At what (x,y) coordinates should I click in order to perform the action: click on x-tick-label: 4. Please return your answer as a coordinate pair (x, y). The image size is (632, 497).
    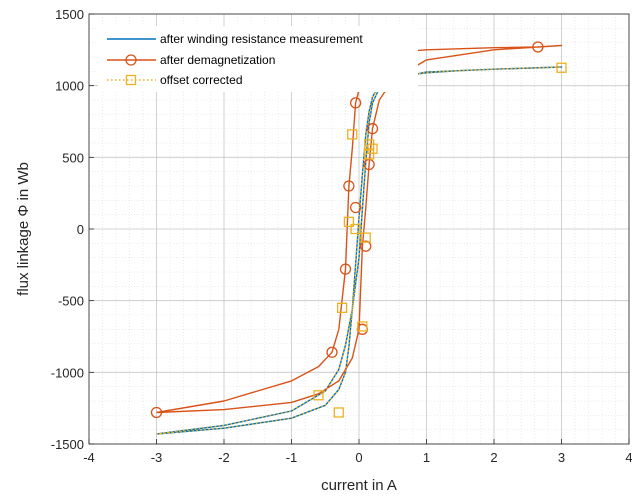
    Looking at the image, I should click on (628, 457).